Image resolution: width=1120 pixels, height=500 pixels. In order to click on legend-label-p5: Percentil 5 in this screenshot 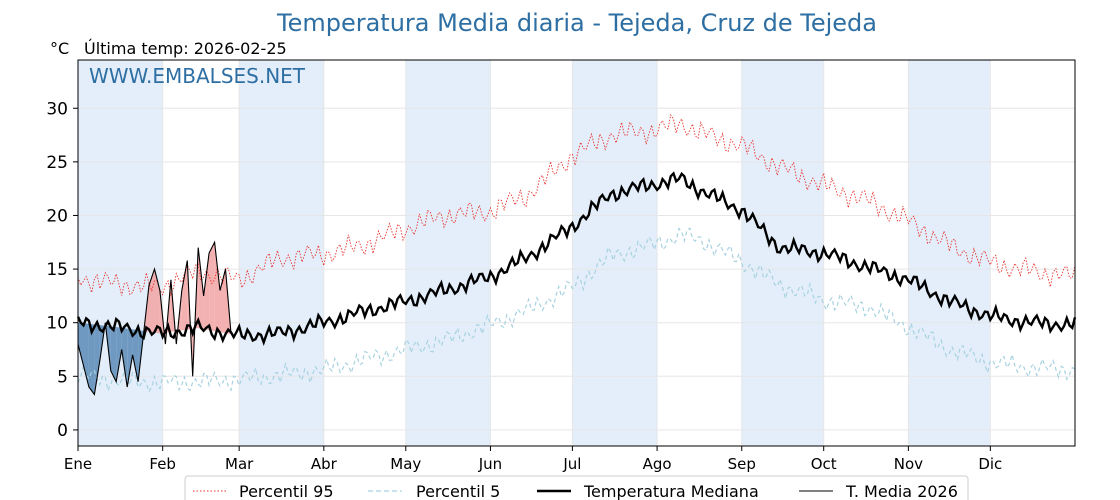, I will do `click(458, 491)`.